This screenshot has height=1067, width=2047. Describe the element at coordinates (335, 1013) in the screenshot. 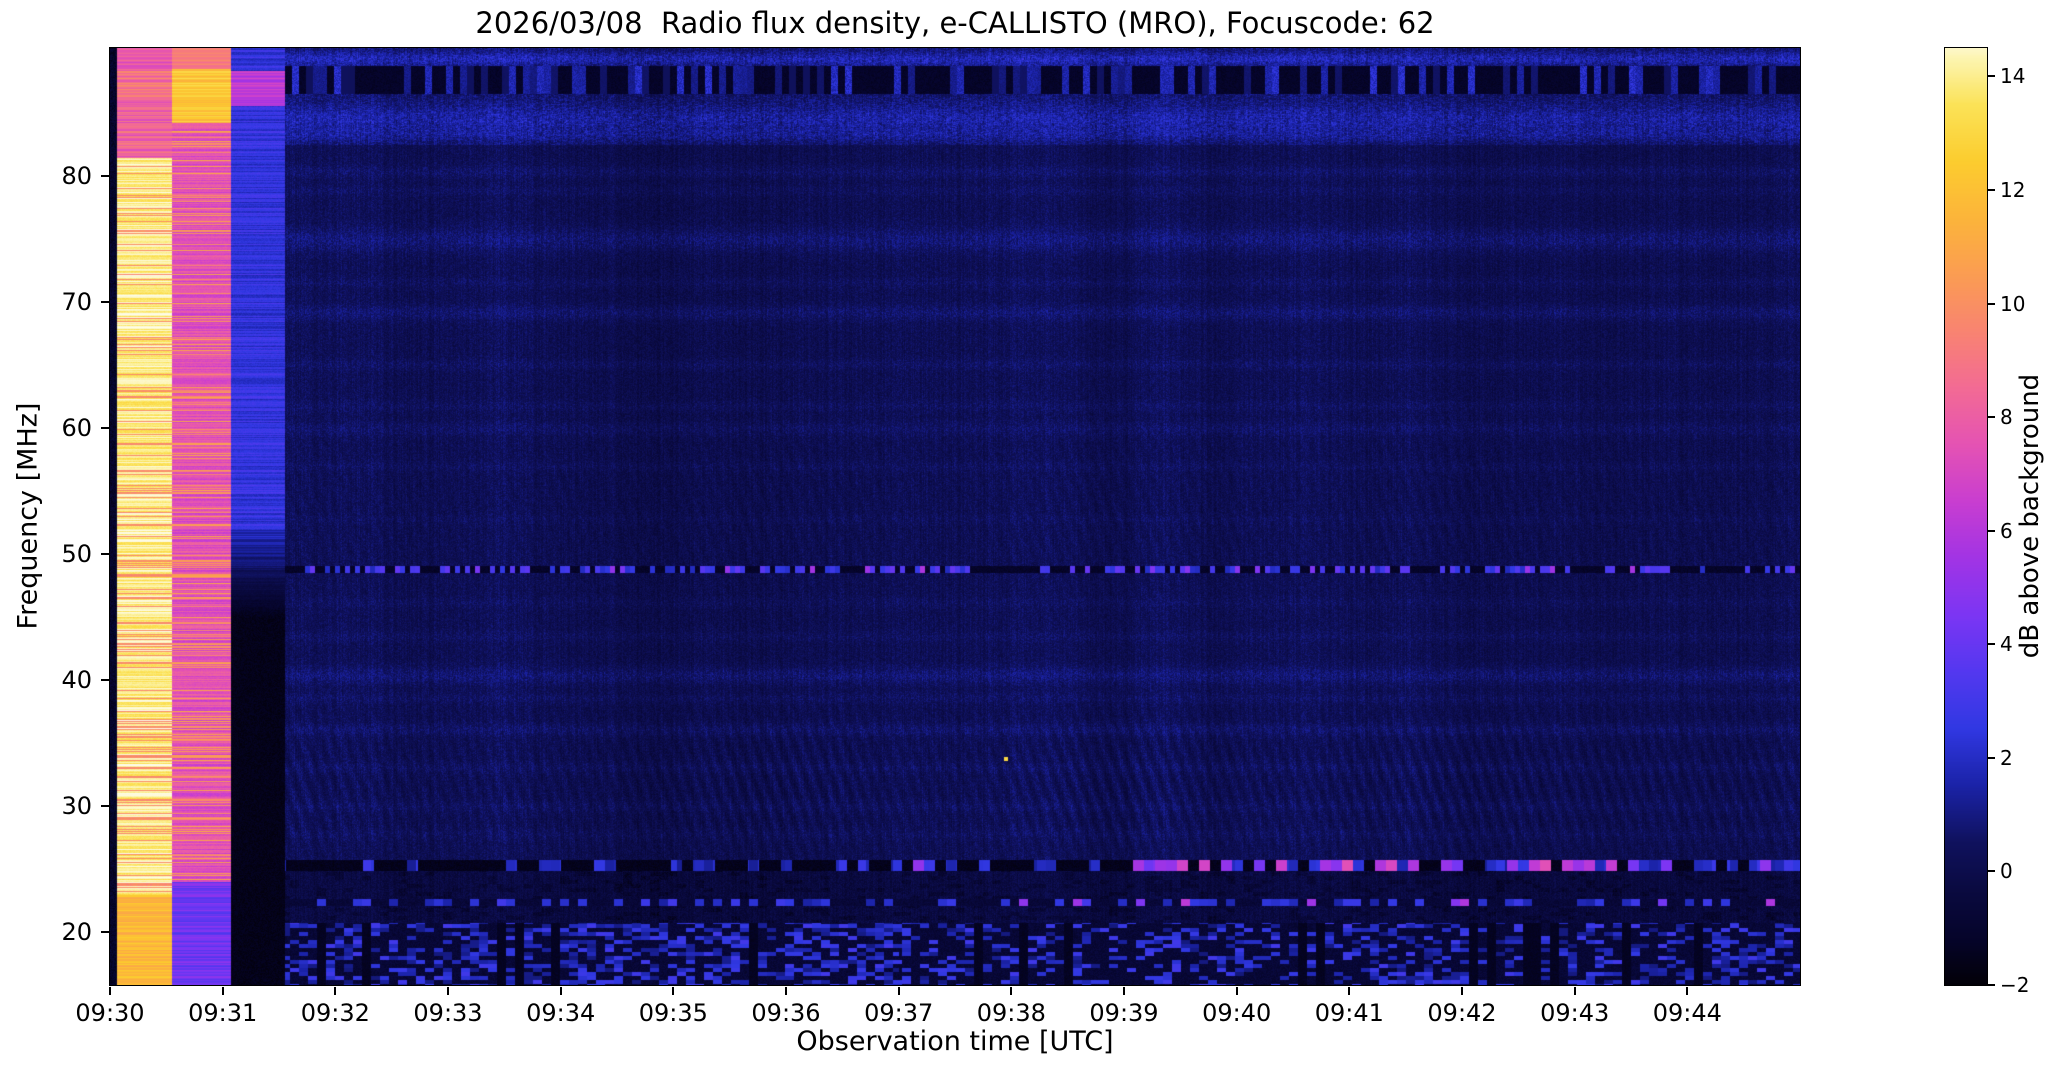

I see `x-tick-label: 09:32` at that location.